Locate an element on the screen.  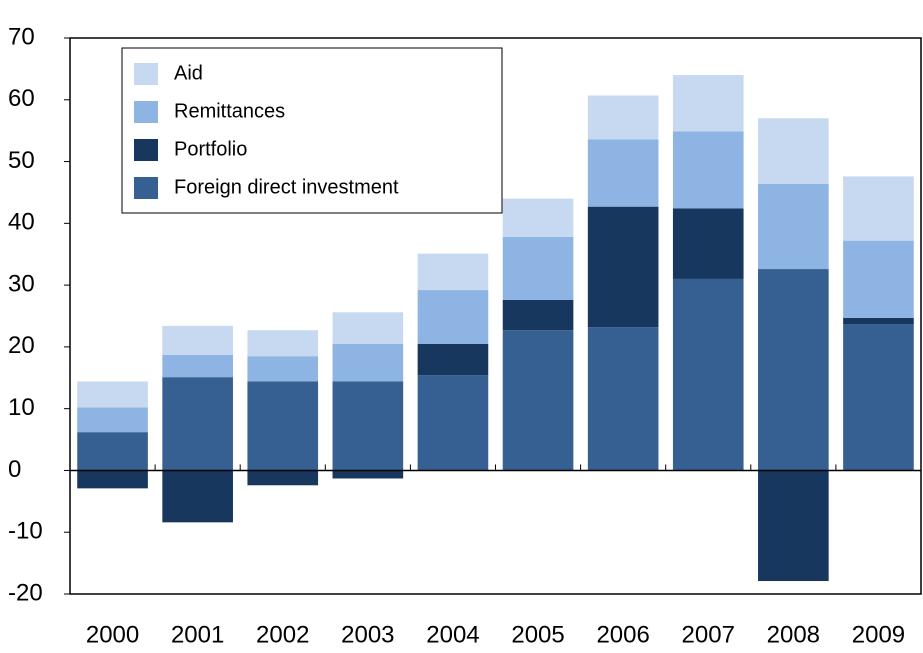
legend-label: Remittances is located at coordinates (229, 111).